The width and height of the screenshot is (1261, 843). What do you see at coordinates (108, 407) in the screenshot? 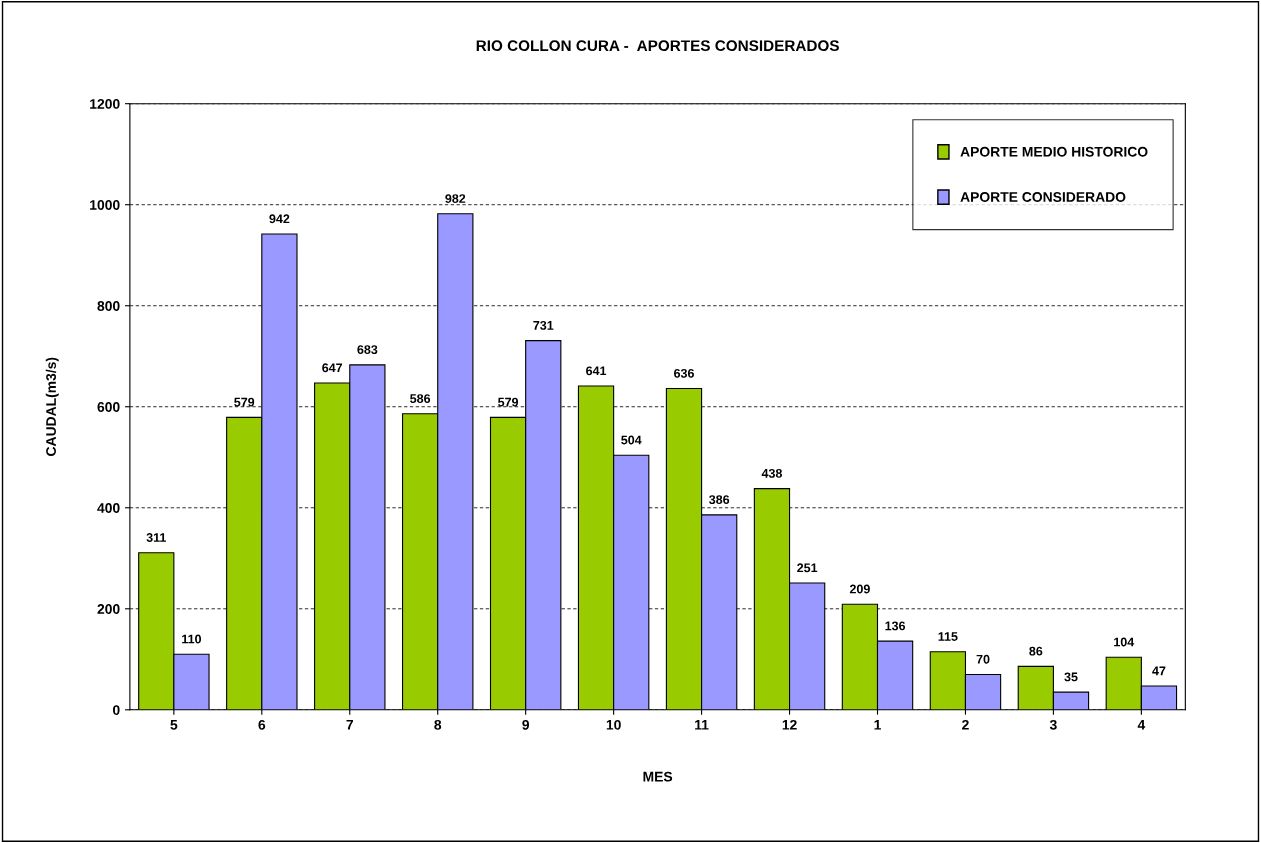
I see `y-tick-label: 600` at bounding box center [108, 407].